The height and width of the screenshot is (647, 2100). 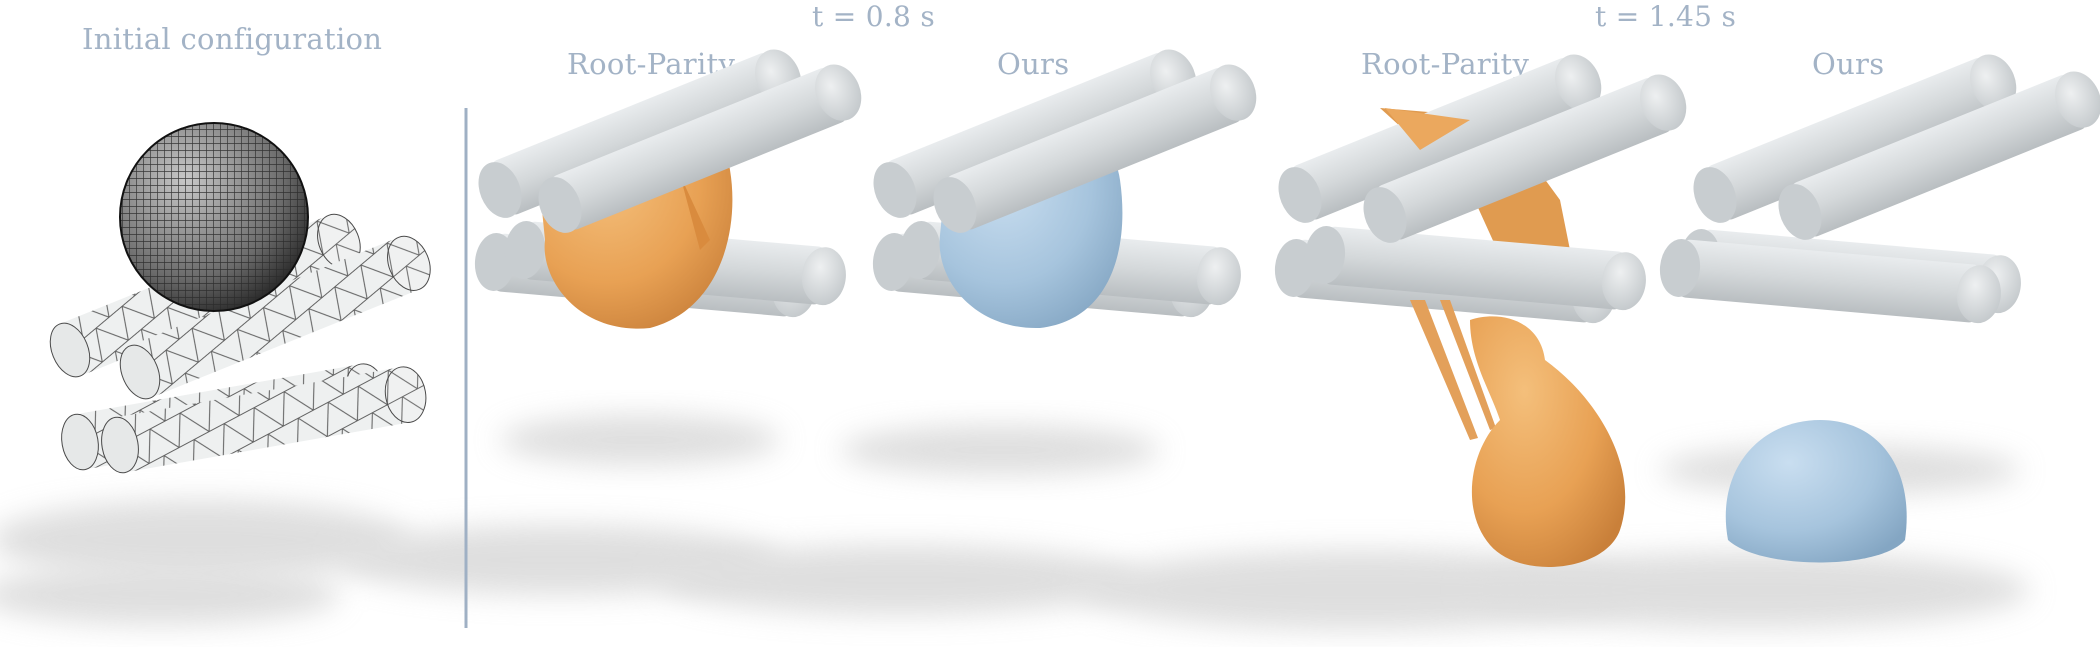 I want to click on method-label-ours-0-8s: Ours, so click(x=1033, y=64).